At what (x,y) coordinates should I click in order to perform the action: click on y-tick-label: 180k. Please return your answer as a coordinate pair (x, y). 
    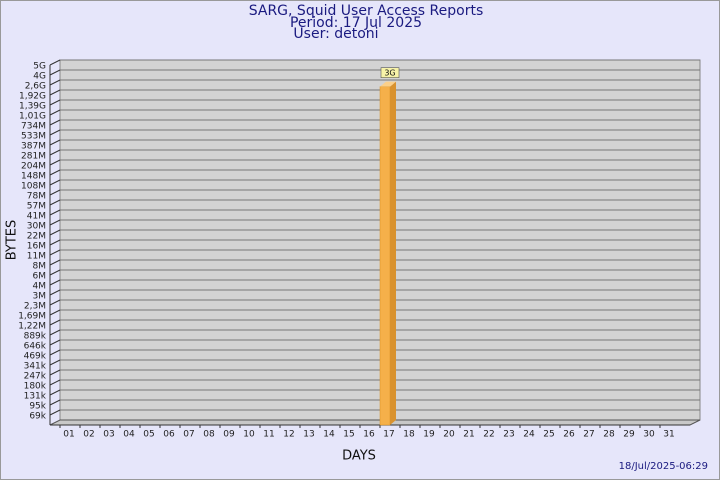
    Looking at the image, I should click on (35, 387).